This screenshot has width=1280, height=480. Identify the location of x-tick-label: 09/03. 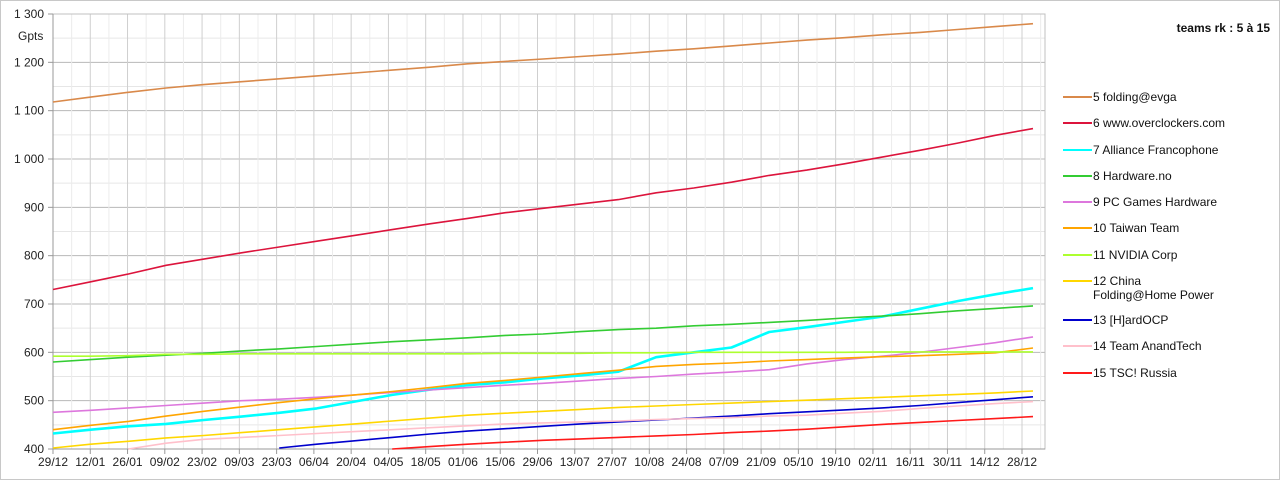
(239, 462).